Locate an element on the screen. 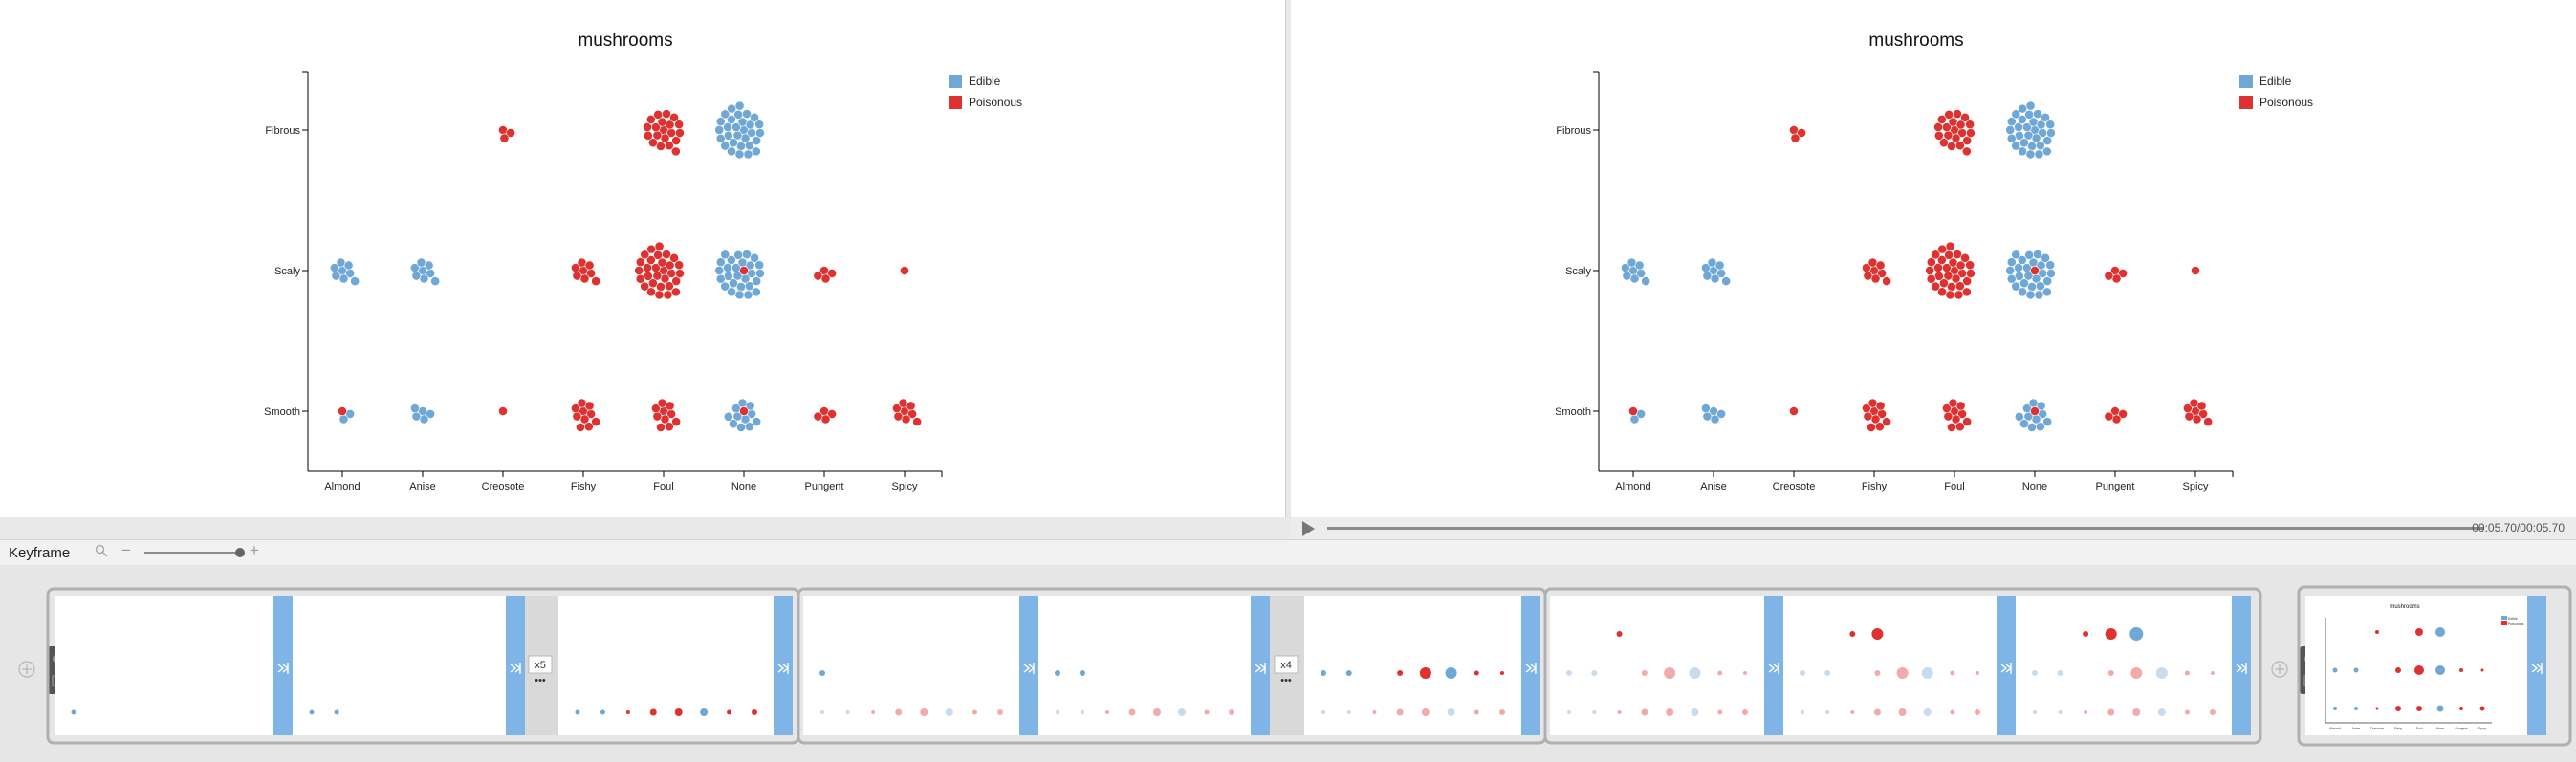 The image size is (2576, 762). legend-label-poisonous: Poisonous is located at coordinates (996, 102).